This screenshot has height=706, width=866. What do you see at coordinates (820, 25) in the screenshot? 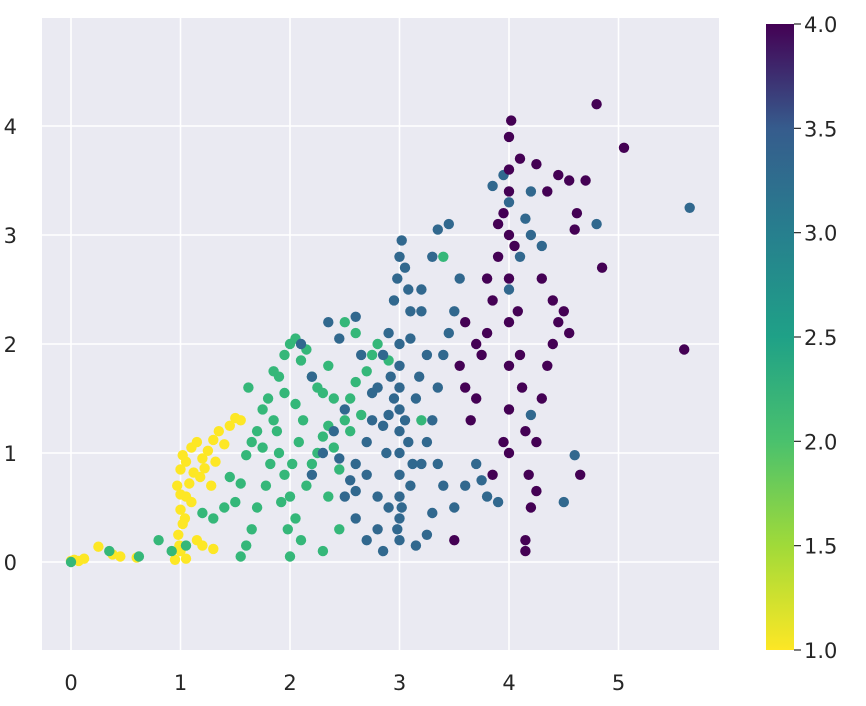
I see `colorbar-tick-label: 4.0` at bounding box center [820, 25].